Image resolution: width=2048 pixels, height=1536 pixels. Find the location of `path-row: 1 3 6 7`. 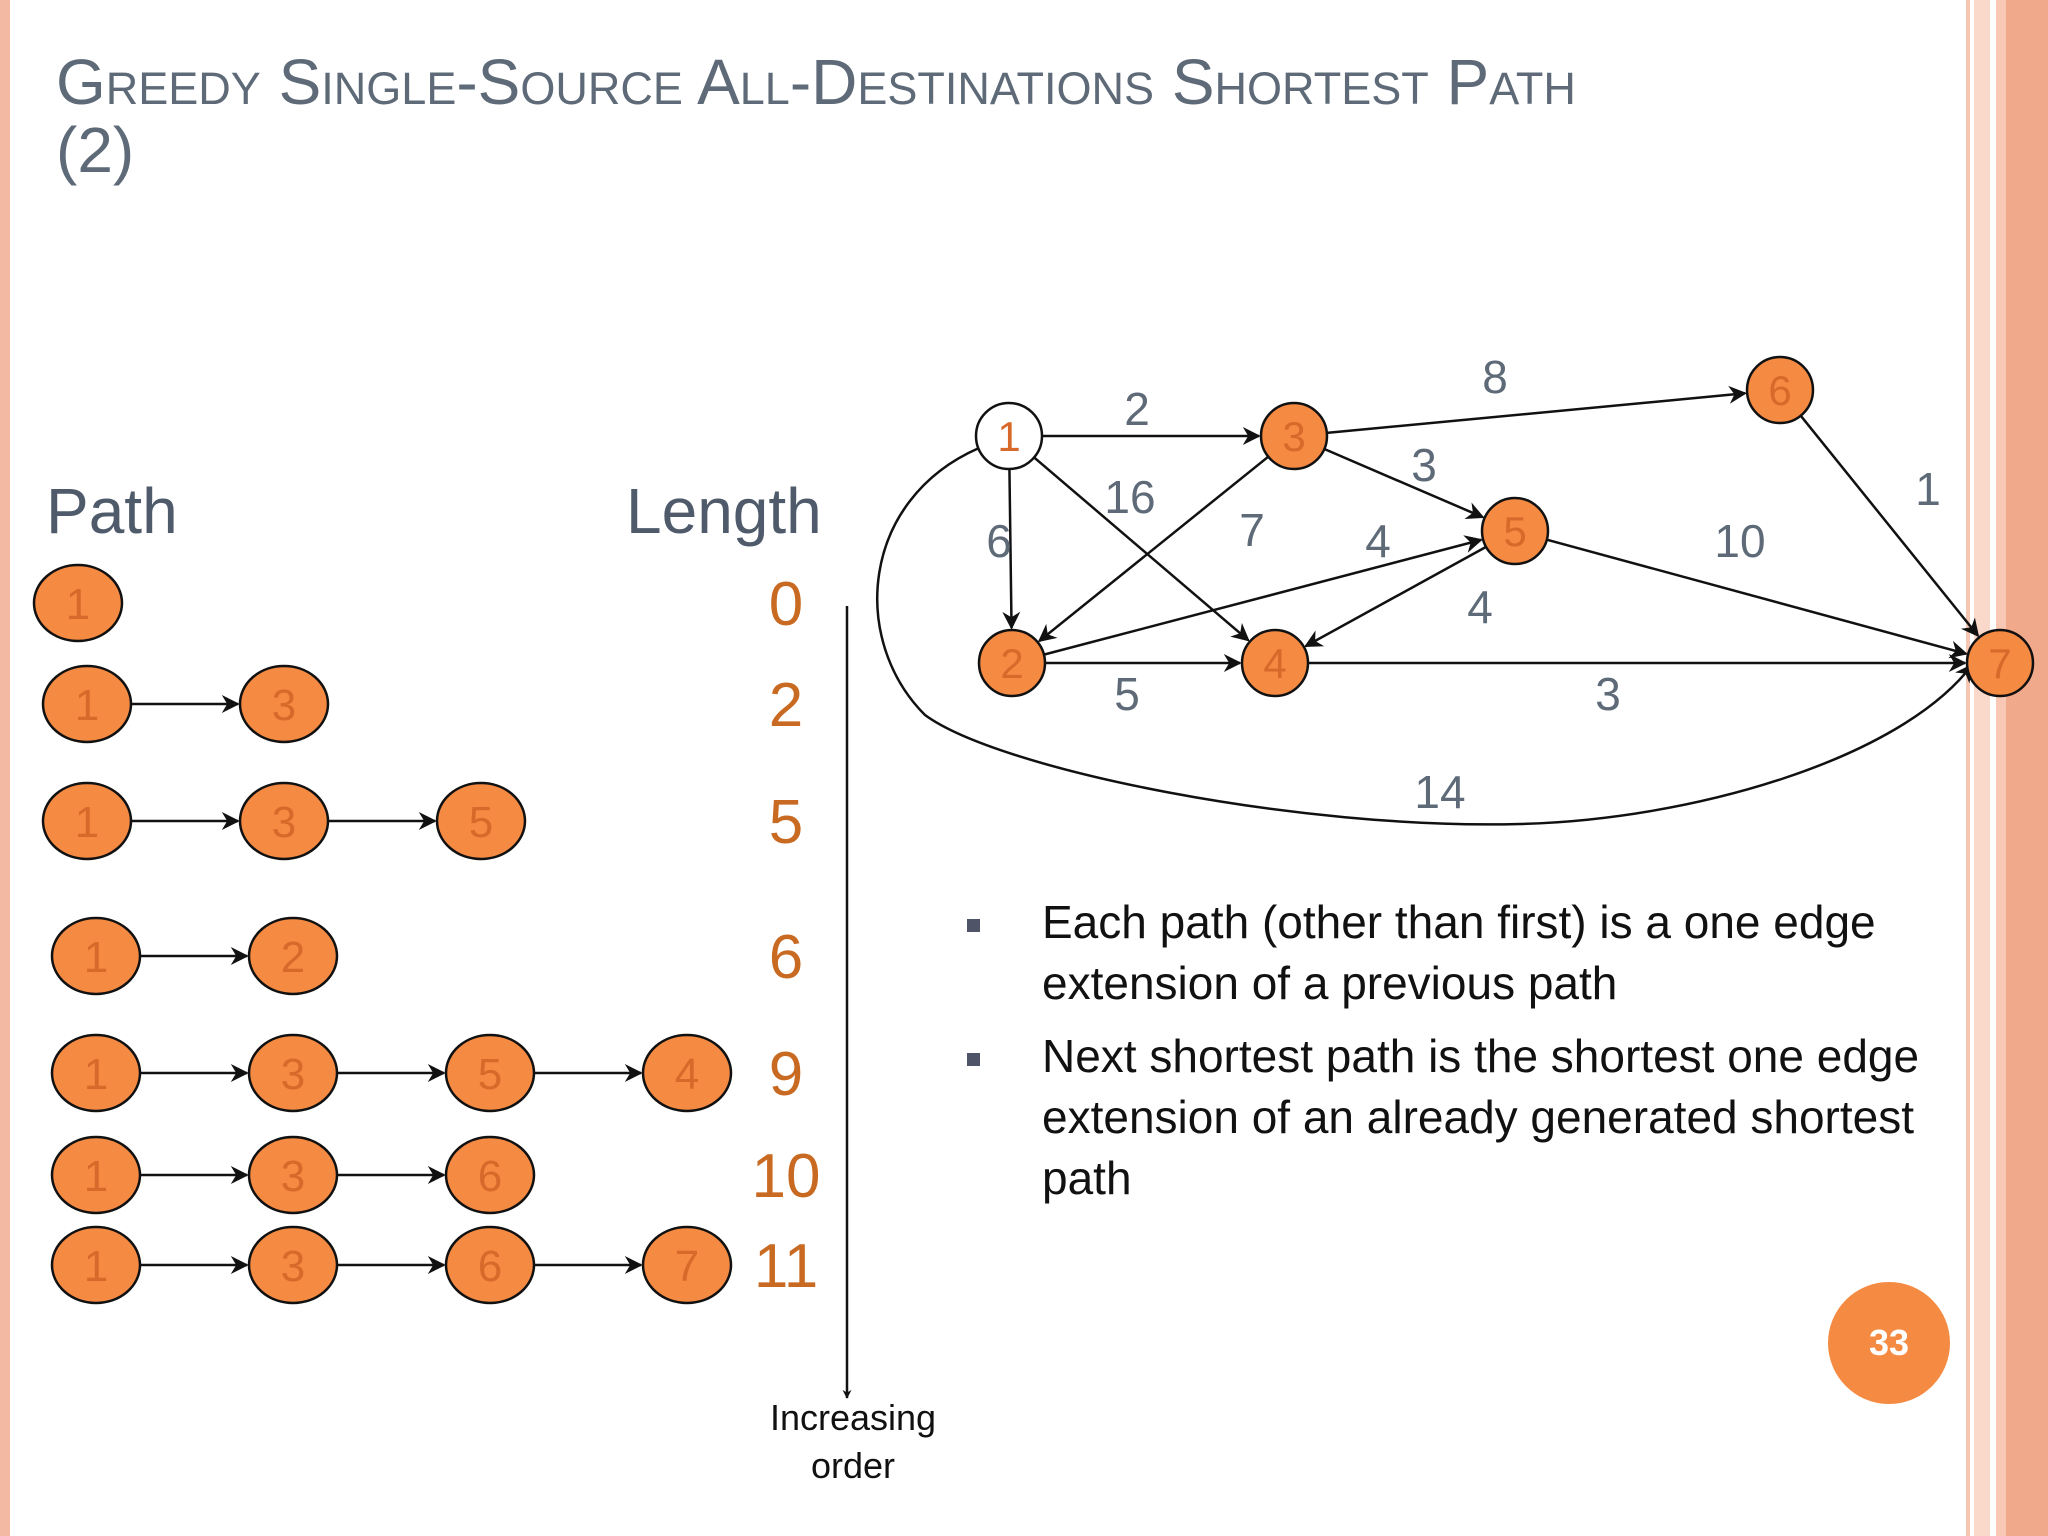

path-row: 1 3 6 7 is located at coordinates (391, 1265).